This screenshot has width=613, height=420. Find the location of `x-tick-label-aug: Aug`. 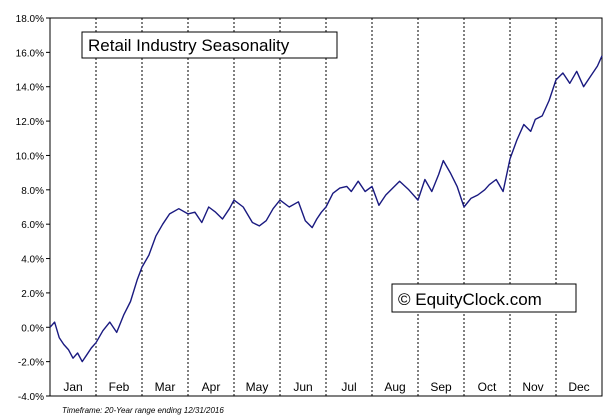

x-tick-label-aug: Aug is located at coordinates (394, 387).